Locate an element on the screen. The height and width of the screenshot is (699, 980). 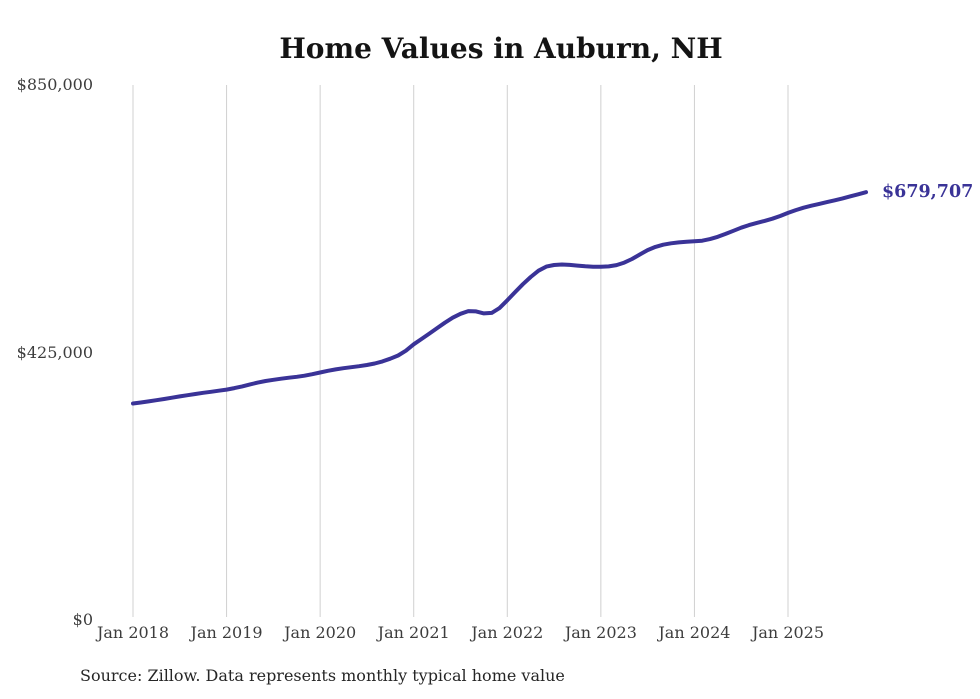
latest-value-label: $679,707 is located at coordinates (927, 192).